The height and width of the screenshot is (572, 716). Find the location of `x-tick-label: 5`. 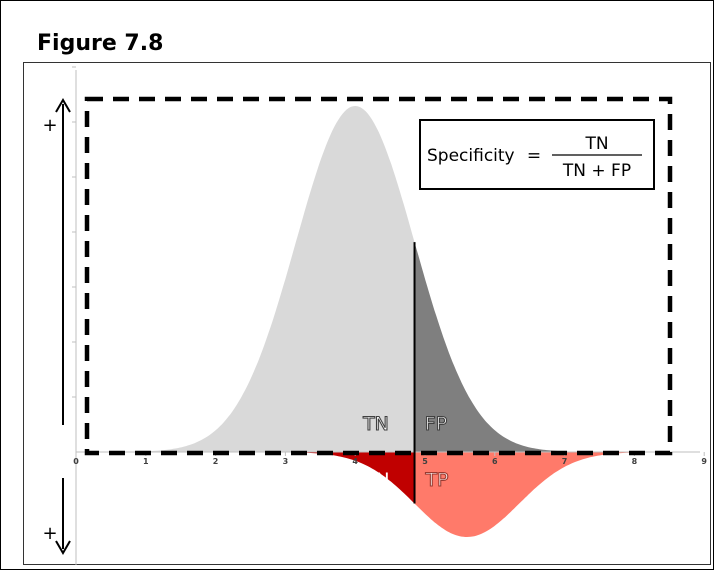

x-tick-label: 5 is located at coordinates (425, 461).